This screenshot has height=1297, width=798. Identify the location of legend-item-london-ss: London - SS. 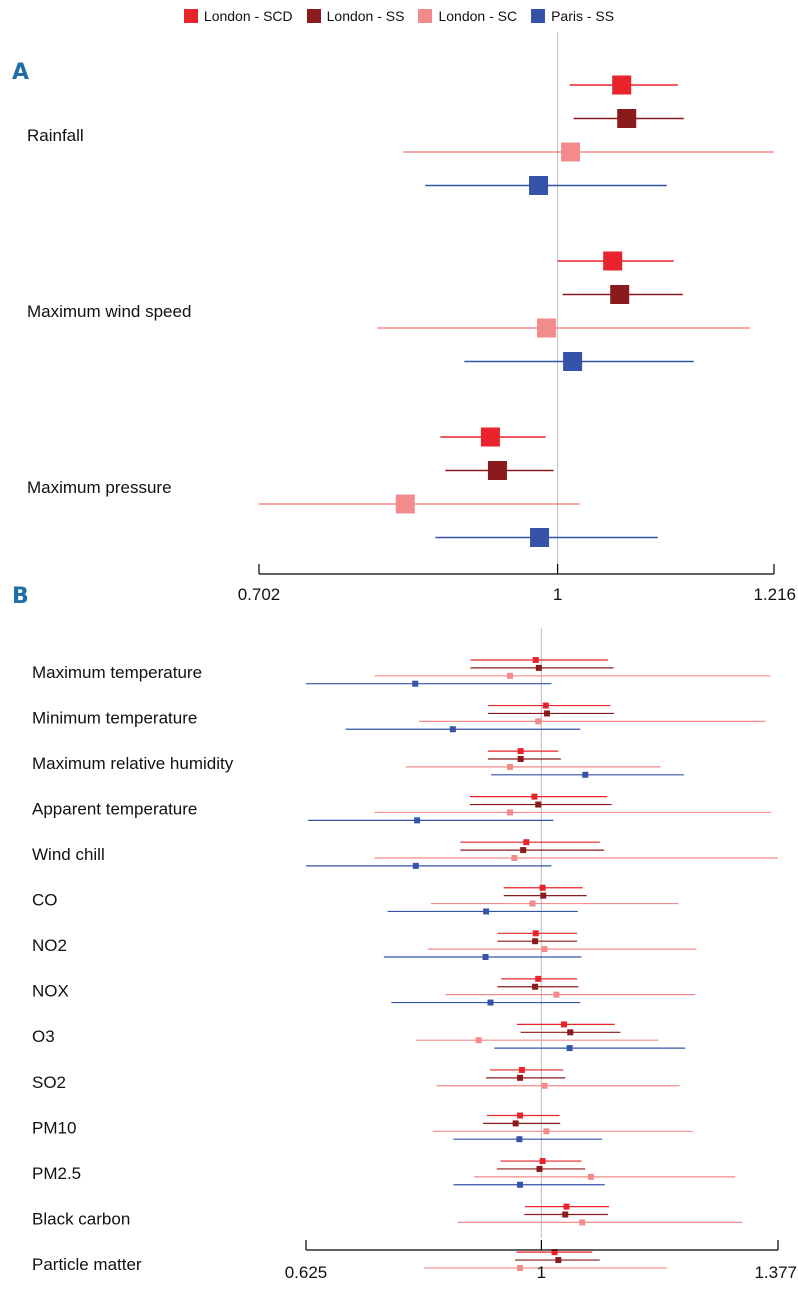
(355, 16).